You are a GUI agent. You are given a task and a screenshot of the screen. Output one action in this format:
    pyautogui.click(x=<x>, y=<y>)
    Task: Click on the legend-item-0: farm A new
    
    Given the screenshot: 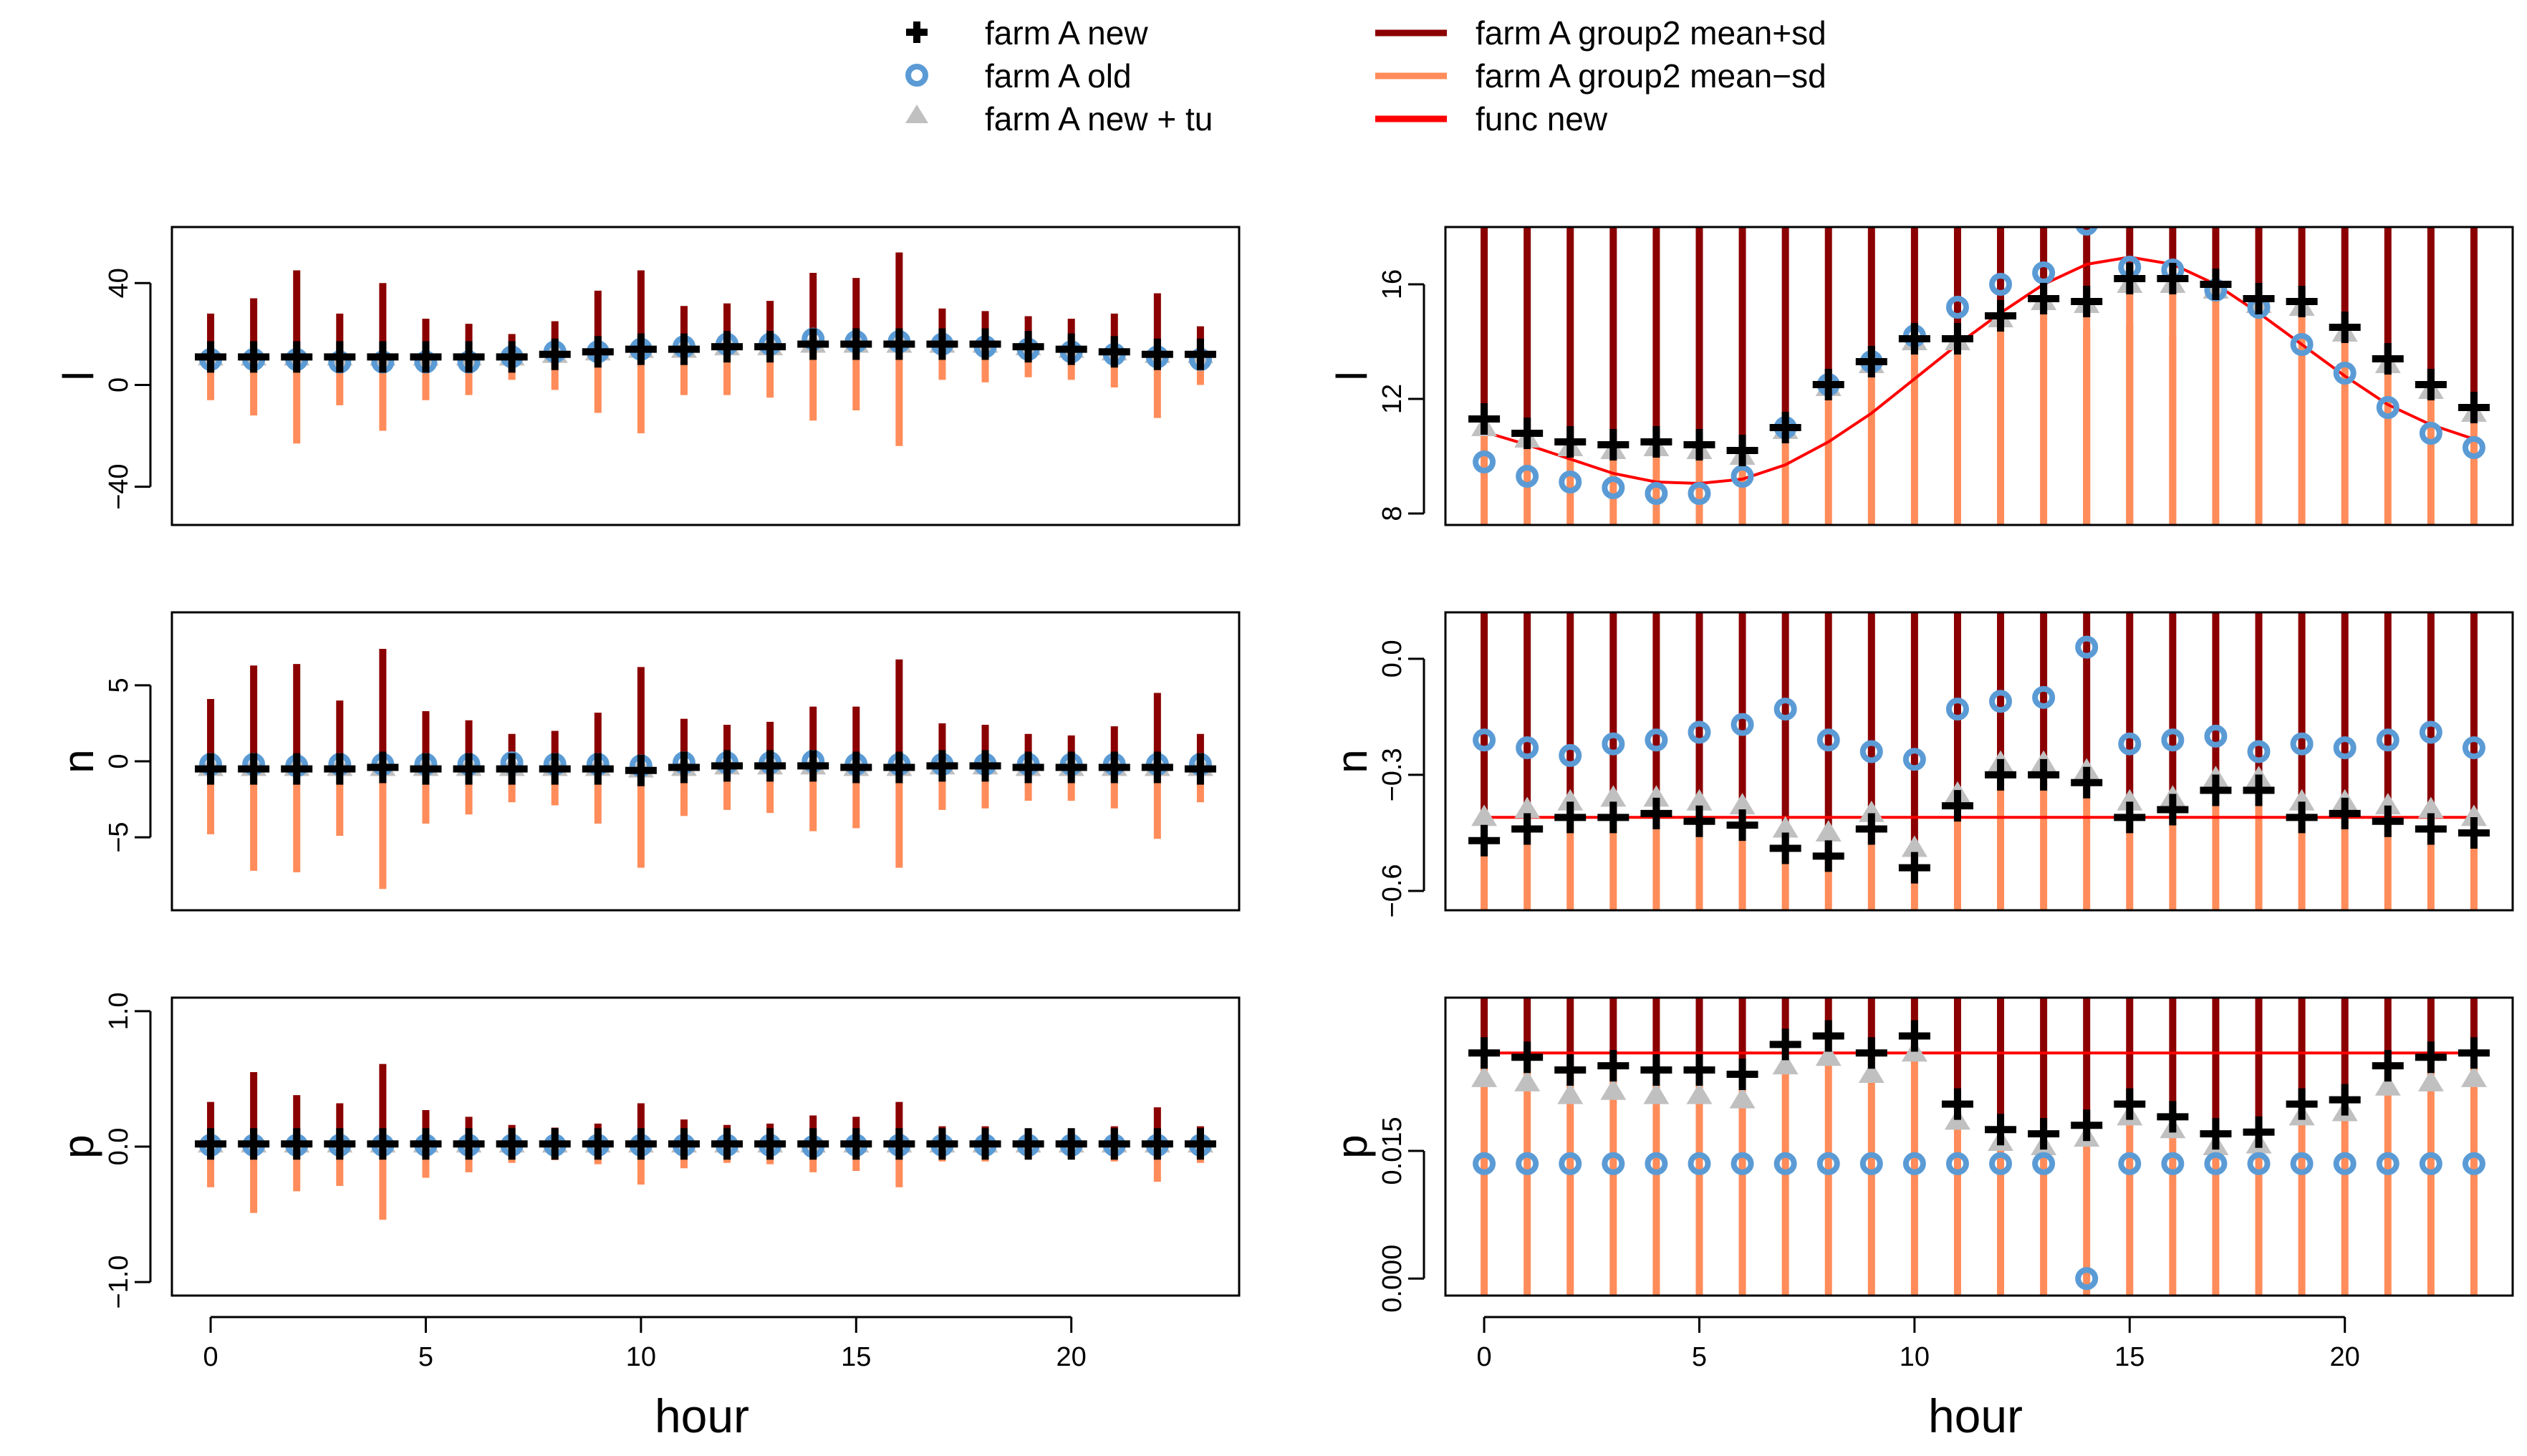 What is the action you would take?
    pyautogui.click(x=1027, y=33)
    